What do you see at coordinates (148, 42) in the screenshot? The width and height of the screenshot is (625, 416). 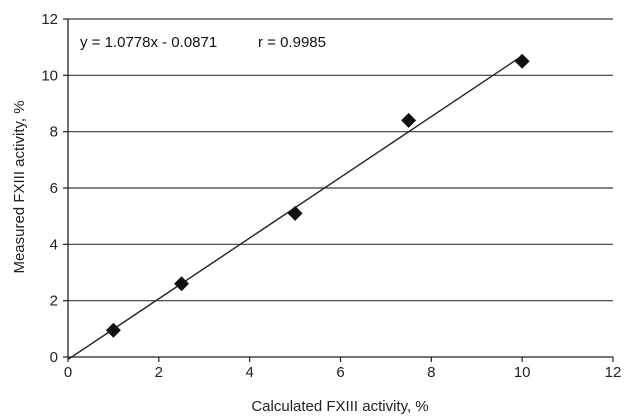 I see `equation-annotation: y = 1.0778x - 0.0871` at bounding box center [148, 42].